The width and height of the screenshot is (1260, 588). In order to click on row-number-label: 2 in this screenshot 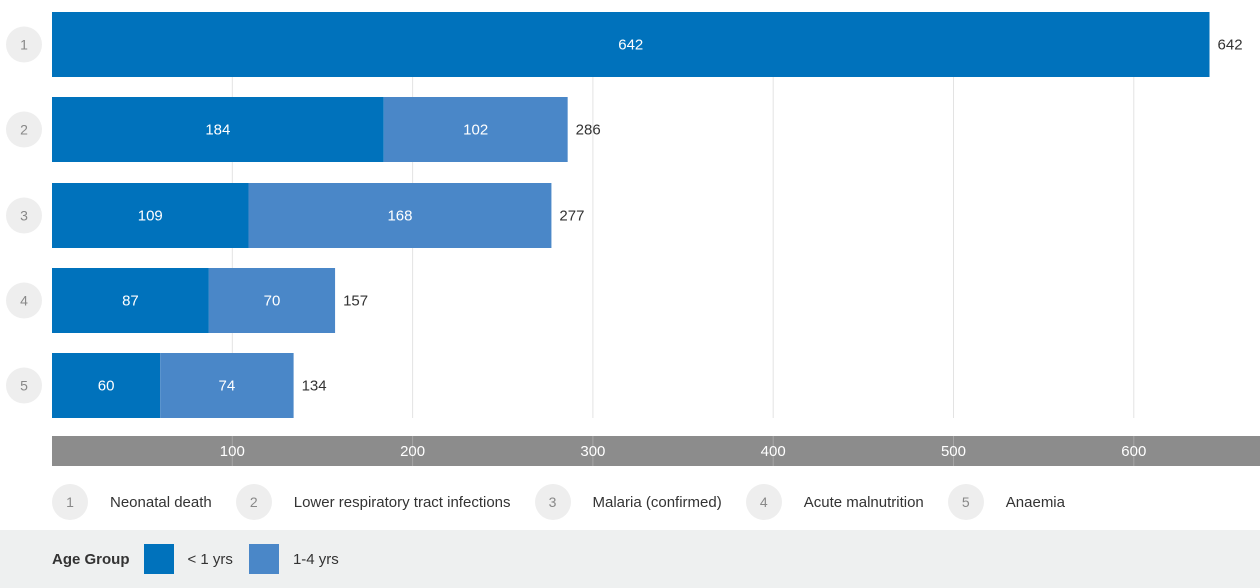, I will do `click(24, 130)`.